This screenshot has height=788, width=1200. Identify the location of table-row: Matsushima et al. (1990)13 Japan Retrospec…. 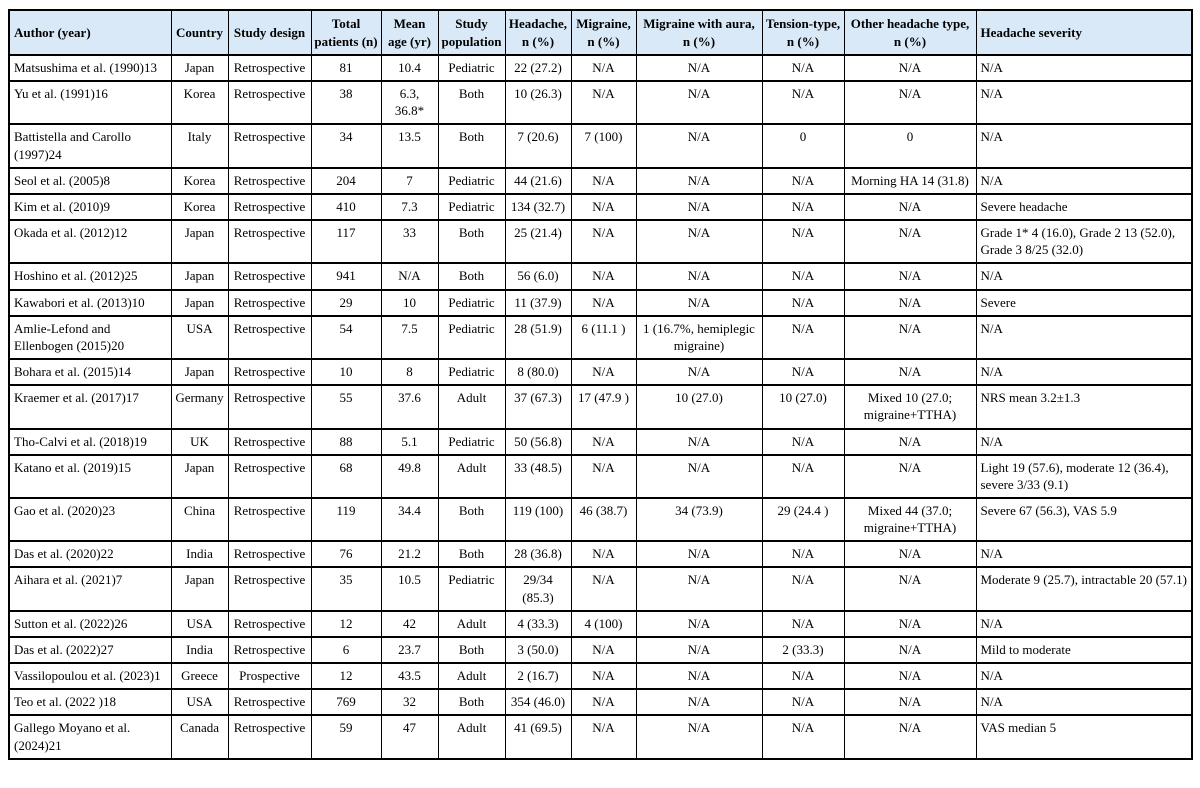
(600, 68).